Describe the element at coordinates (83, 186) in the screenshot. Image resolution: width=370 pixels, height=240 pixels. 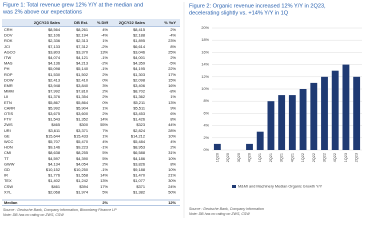
I see `table-cell: $394` at that location.